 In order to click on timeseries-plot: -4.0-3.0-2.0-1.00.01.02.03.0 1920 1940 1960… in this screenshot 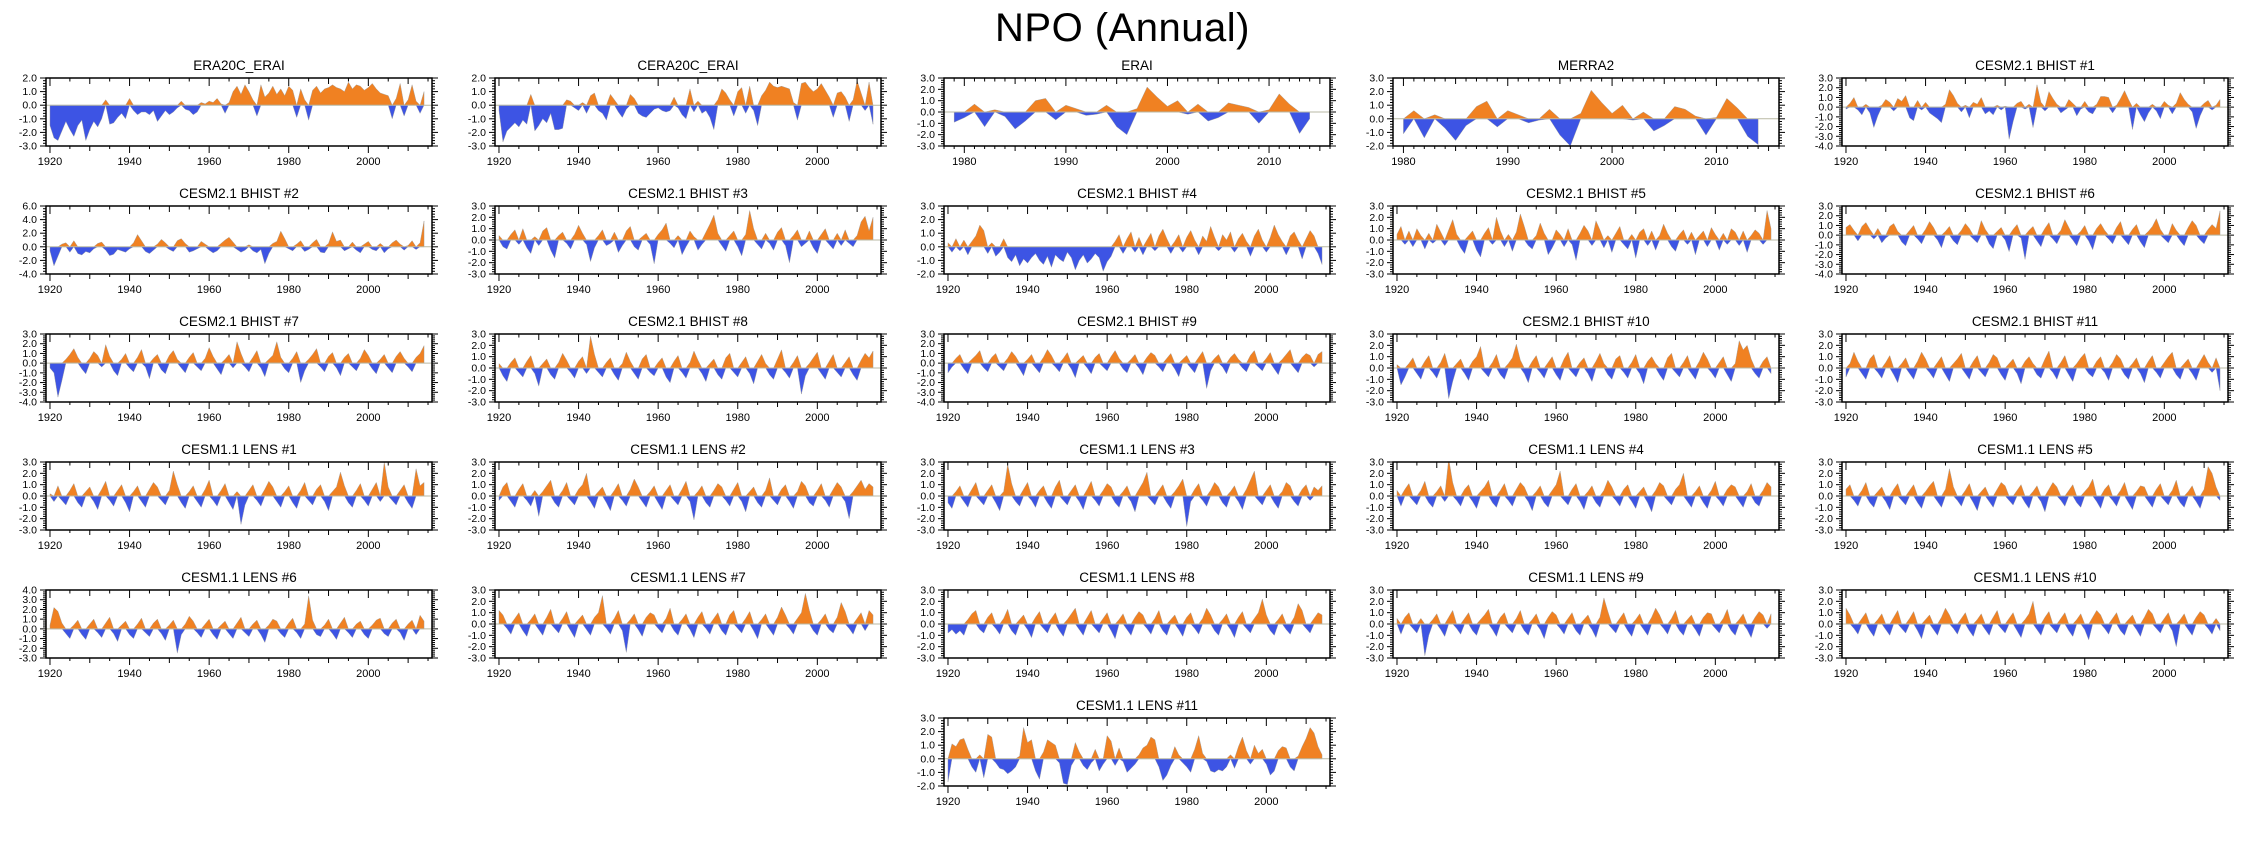, I will do `click(2024, 113)`.